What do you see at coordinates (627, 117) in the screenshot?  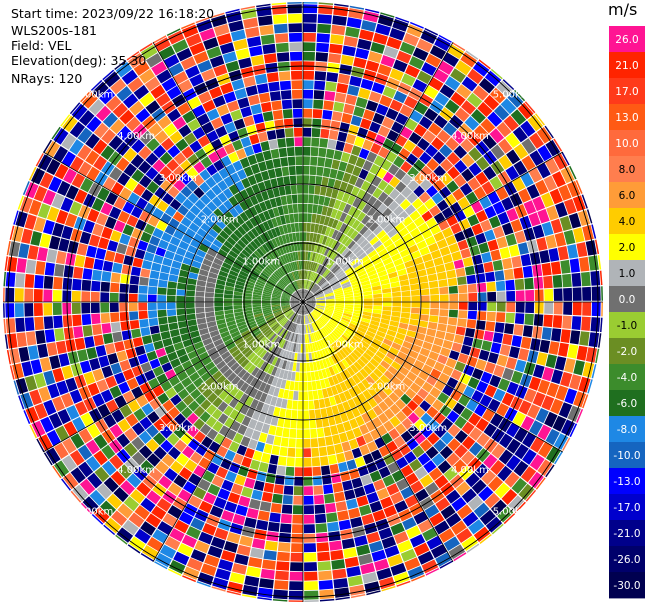 I see `colorbar-swatch` at bounding box center [627, 117].